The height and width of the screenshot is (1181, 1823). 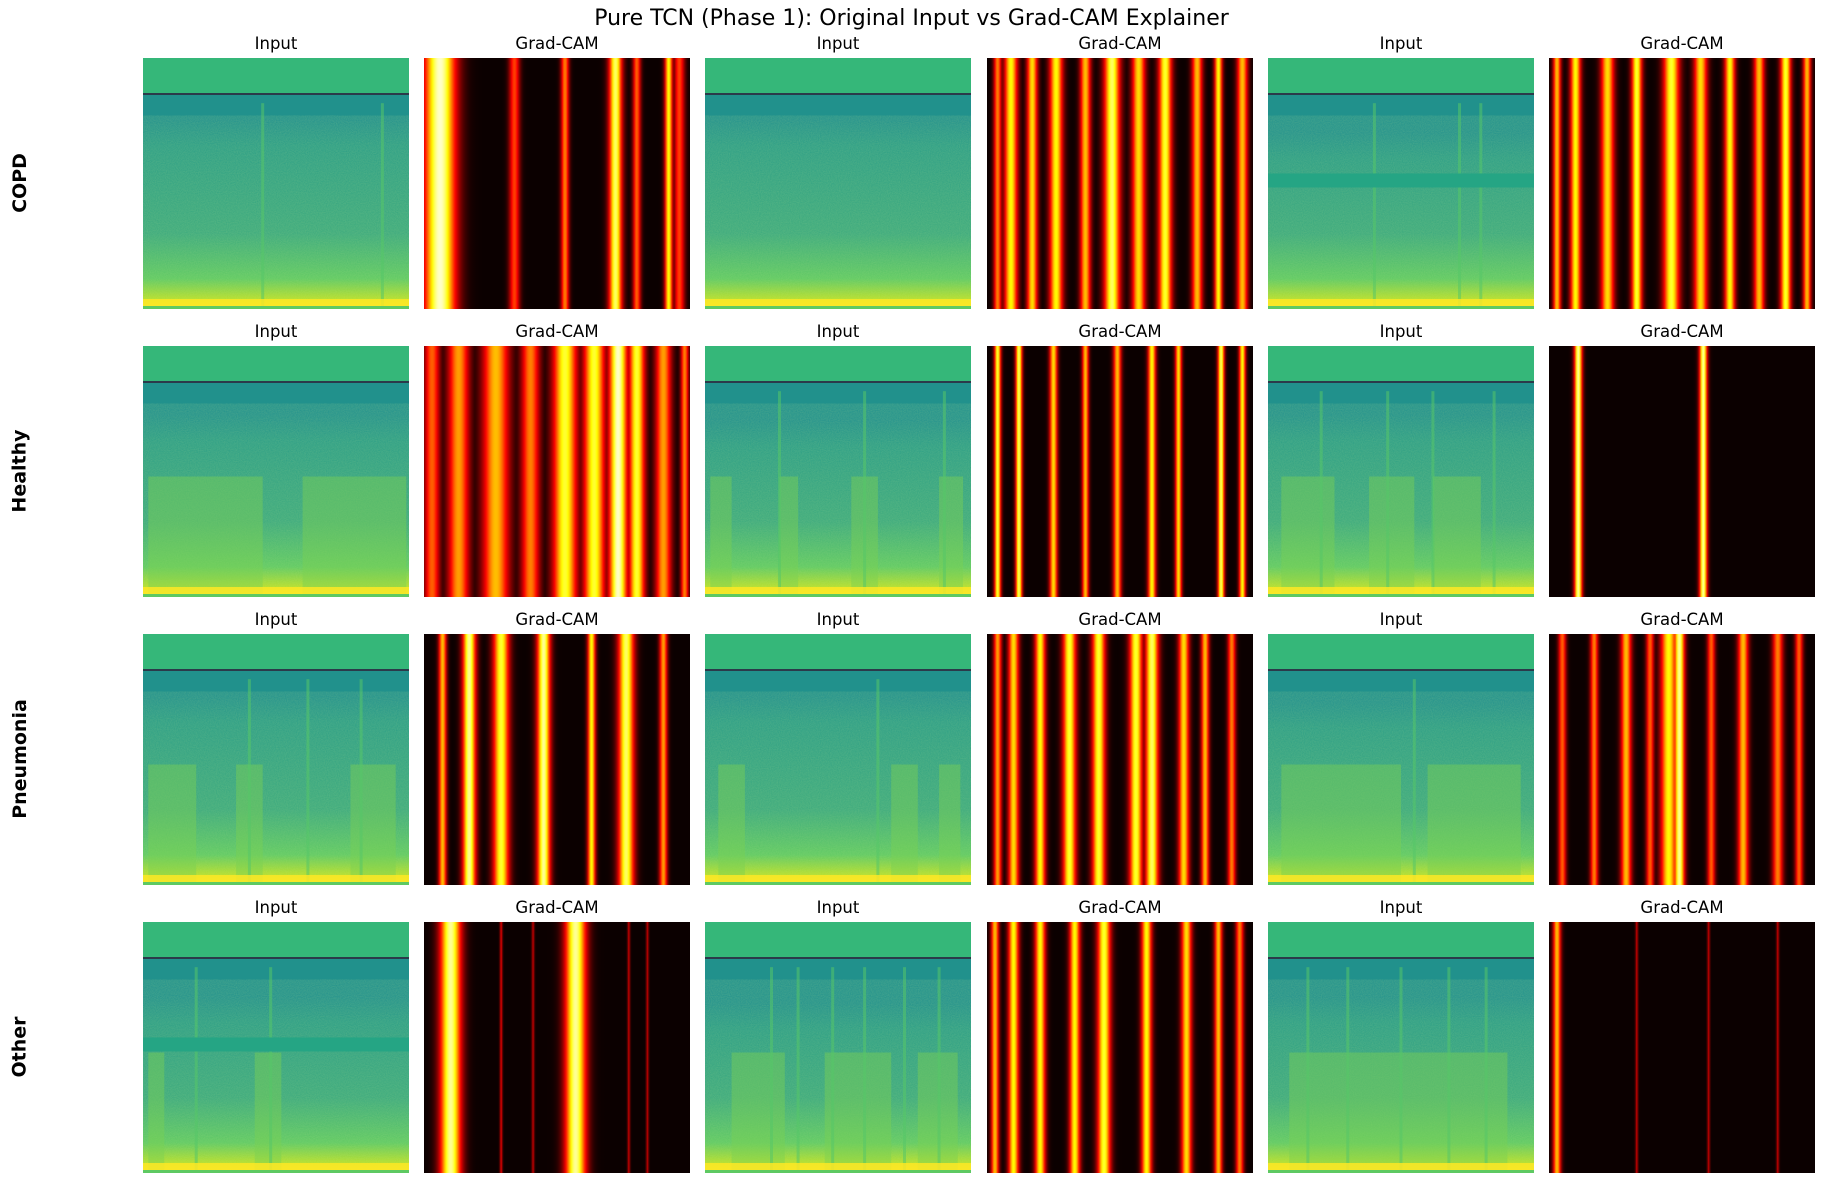 What do you see at coordinates (20, 183) in the screenshot?
I see `row-label-copd: COPD` at bounding box center [20, 183].